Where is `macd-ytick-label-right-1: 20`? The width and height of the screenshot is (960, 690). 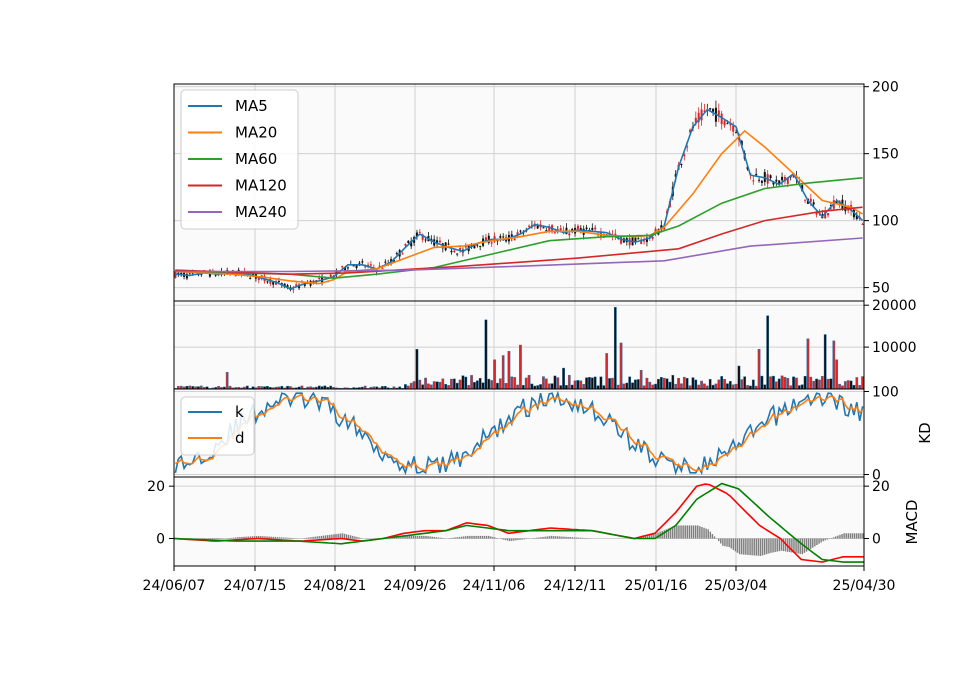
macd-ytick-label-right-1: 20 is located at coordinates (881, 487).